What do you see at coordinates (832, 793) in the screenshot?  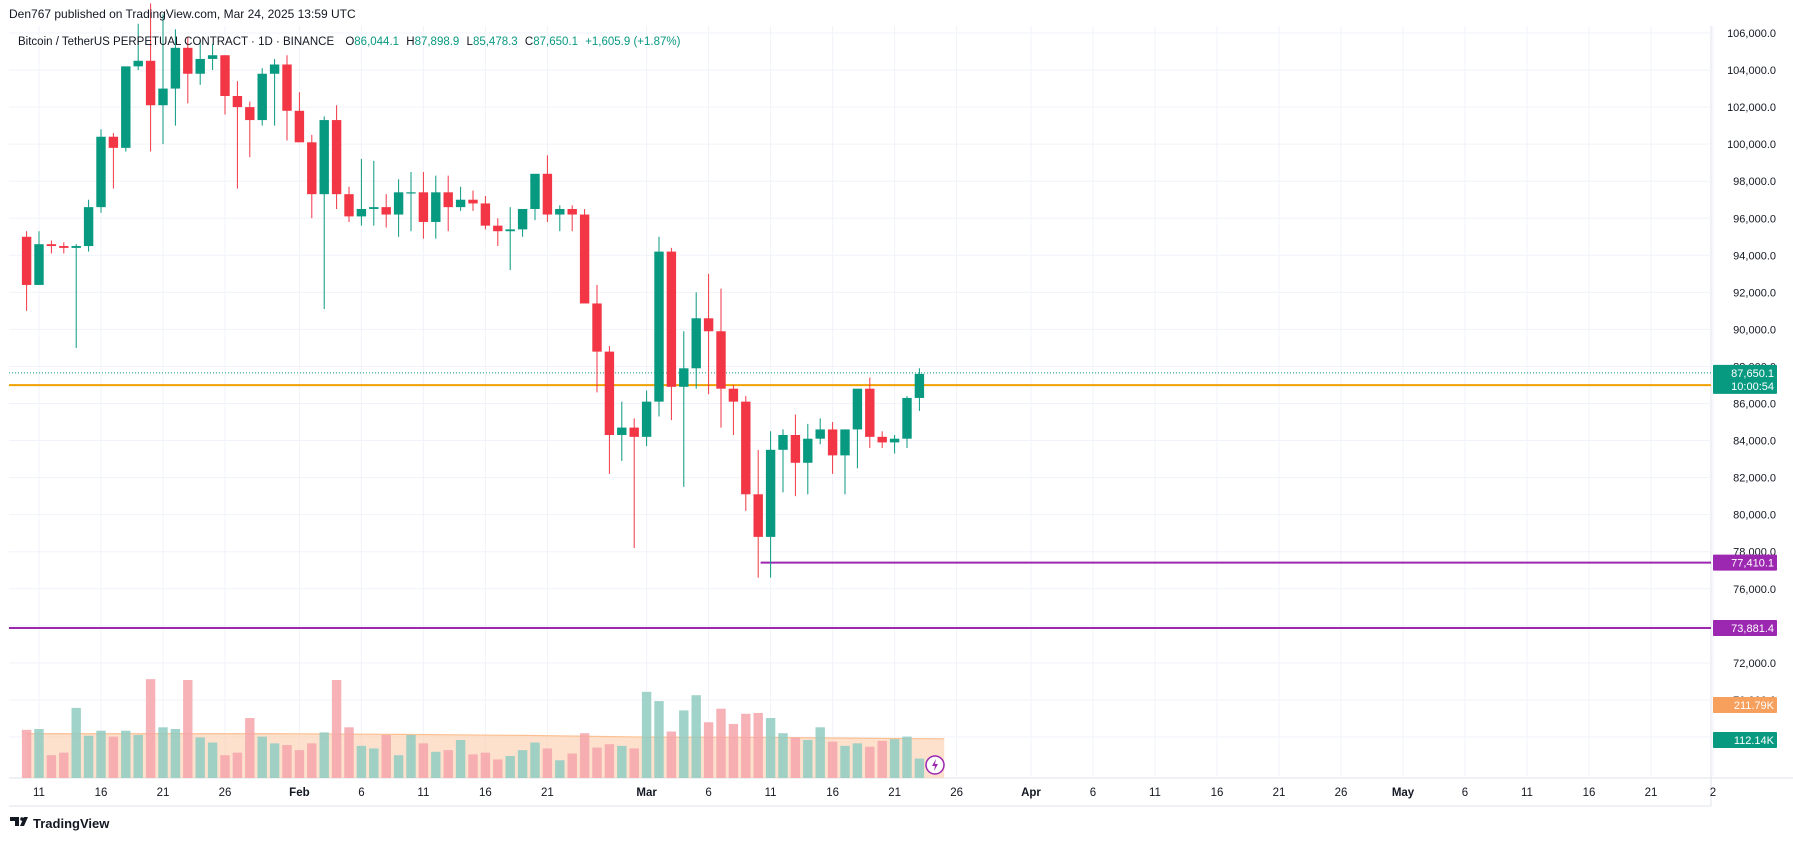 I see `time-tick-label: 16` at bounding box center [832, 793].